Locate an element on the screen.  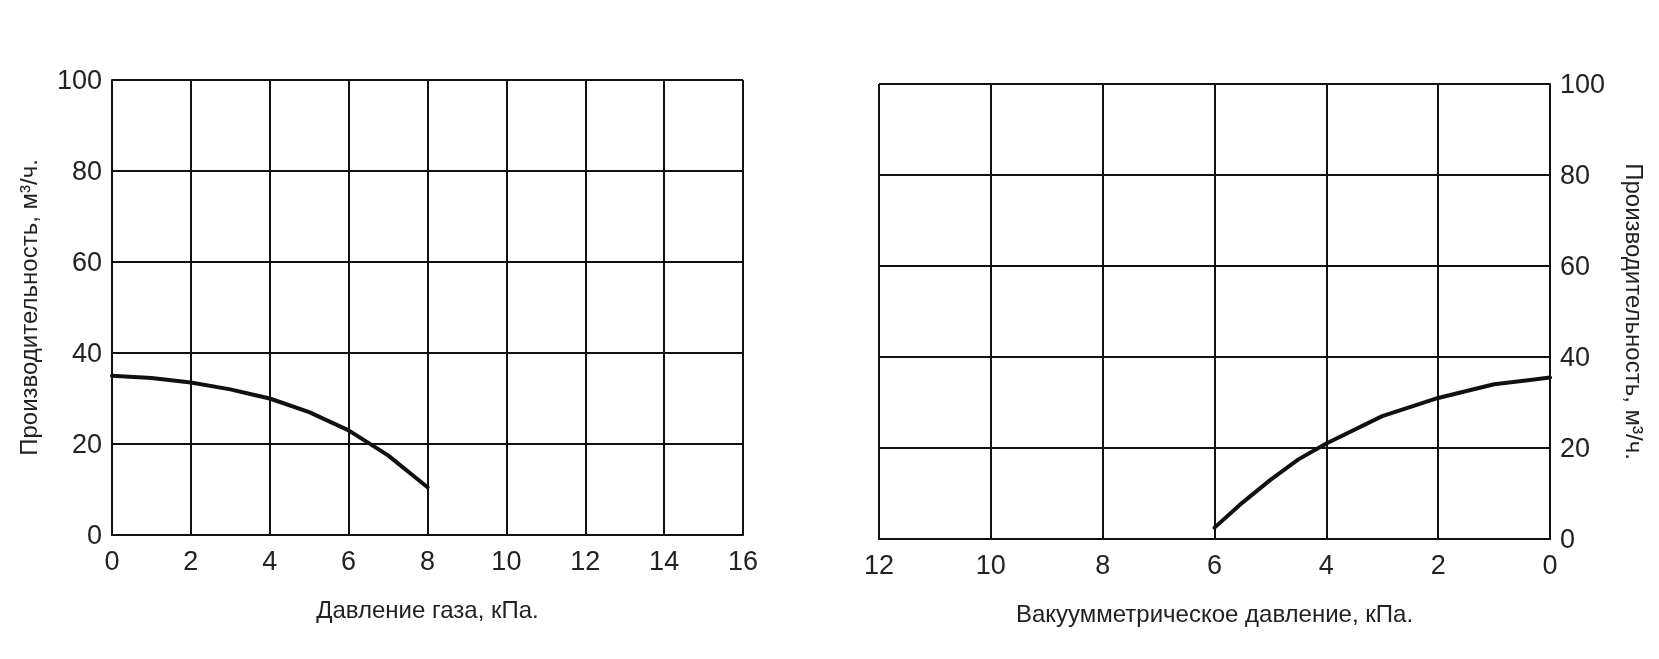
y-tick-label: 60 is located at coordinates (86, 262).